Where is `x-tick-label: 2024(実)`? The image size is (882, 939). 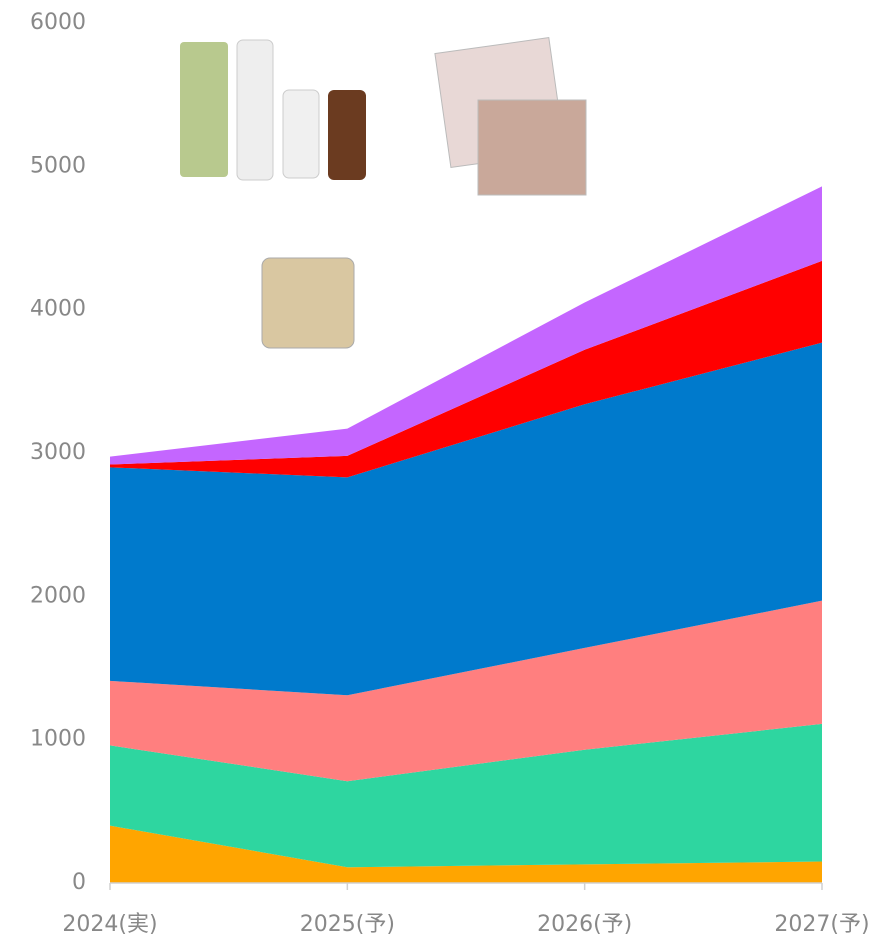
x-tick-label: 2024(実) is located at coordinates (109, 924).